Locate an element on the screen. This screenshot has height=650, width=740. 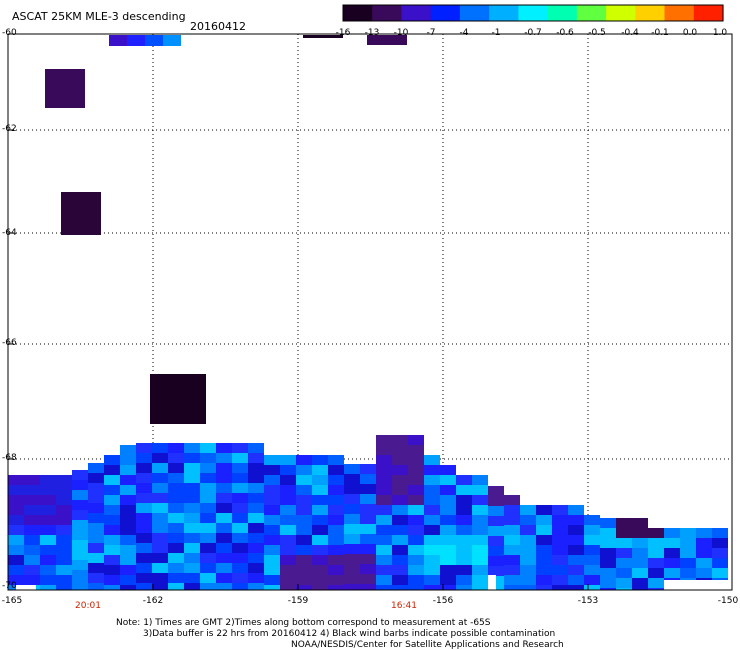
x-tick-label-1: -162 is located at coordinates (153, 601).